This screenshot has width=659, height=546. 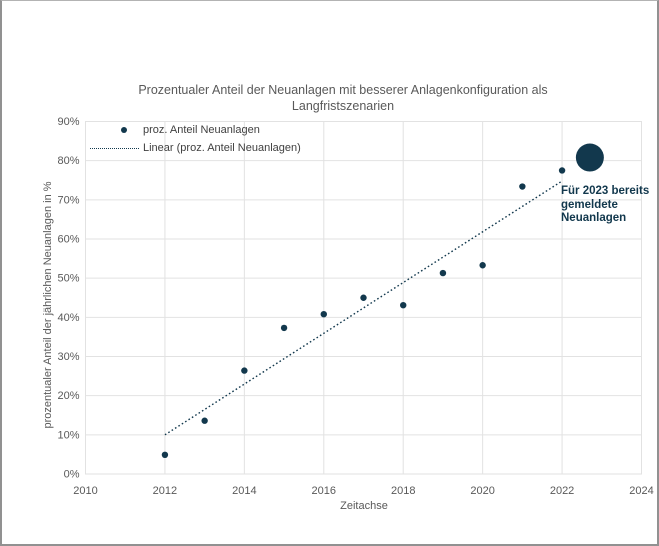 What do you see at coordinates (68, 396) in the screenshot?
I see `y-tick-label: 20%` at bounding box center [68, 396].